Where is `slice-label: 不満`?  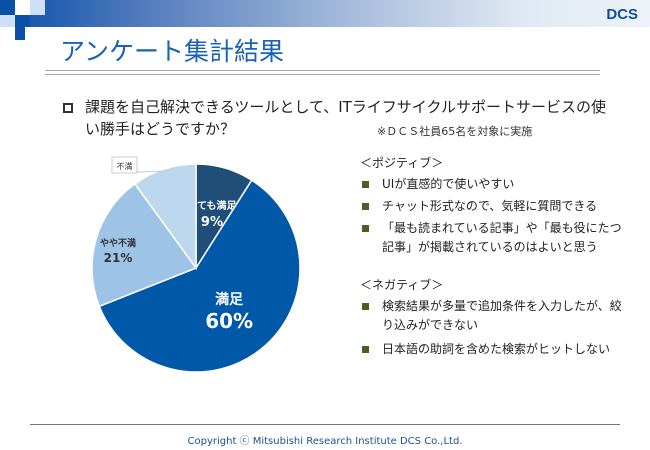 slice-label: 不満 is located at coordinates (125, 166).